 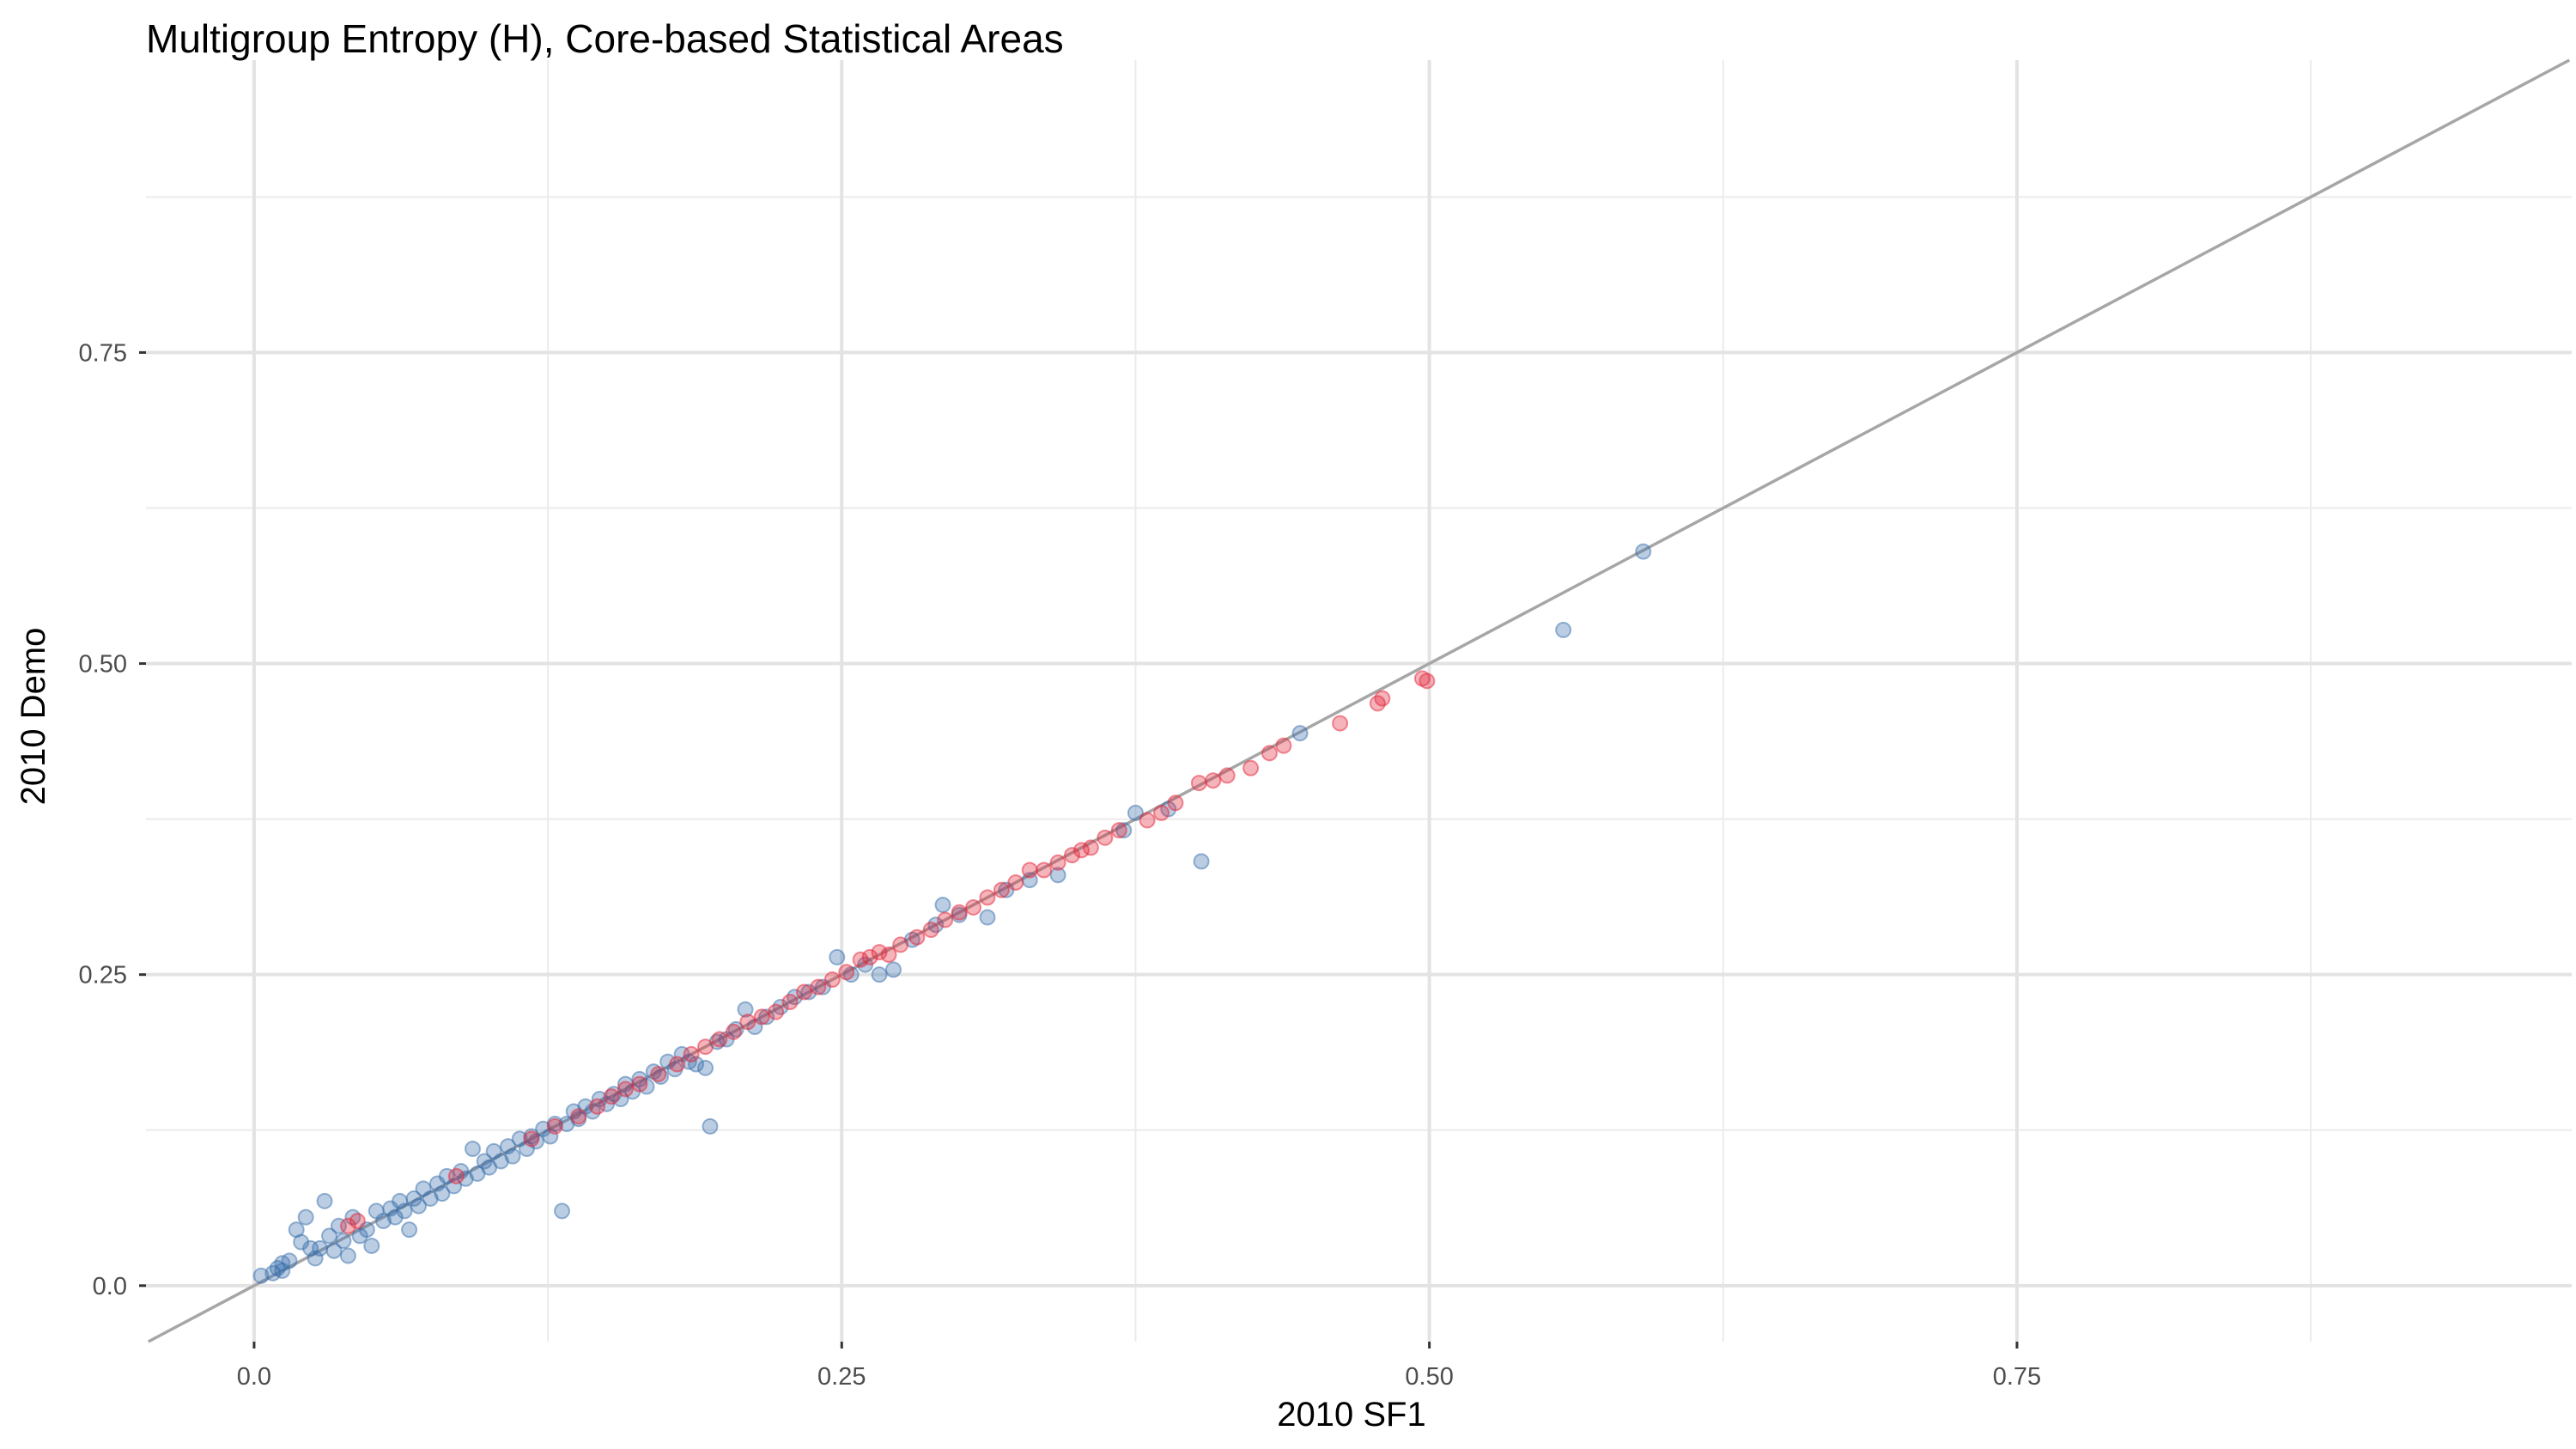 I want to click on y-tick-label: 0.25, so click(x=103, y=975).